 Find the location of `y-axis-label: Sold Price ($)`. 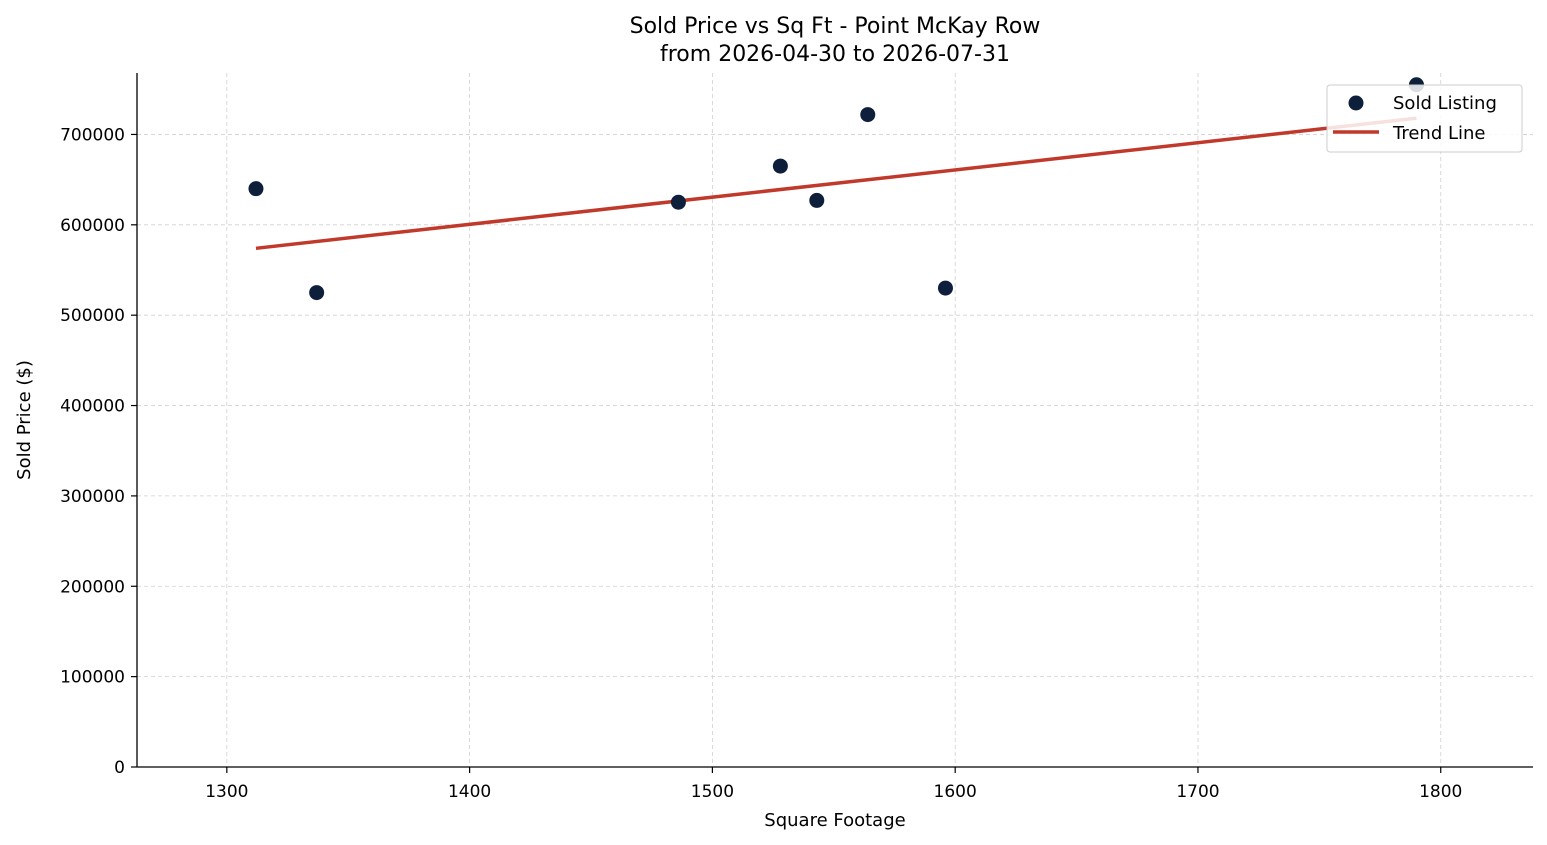

y-axis-label: Sold Price ($) is located at coordinates (24, 420).